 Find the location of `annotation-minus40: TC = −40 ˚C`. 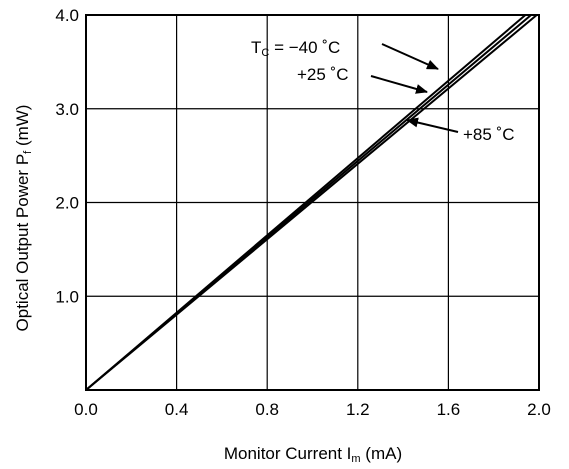

annotation-minus40: TC = −40 ˚C is located at coordinates (295, 48).